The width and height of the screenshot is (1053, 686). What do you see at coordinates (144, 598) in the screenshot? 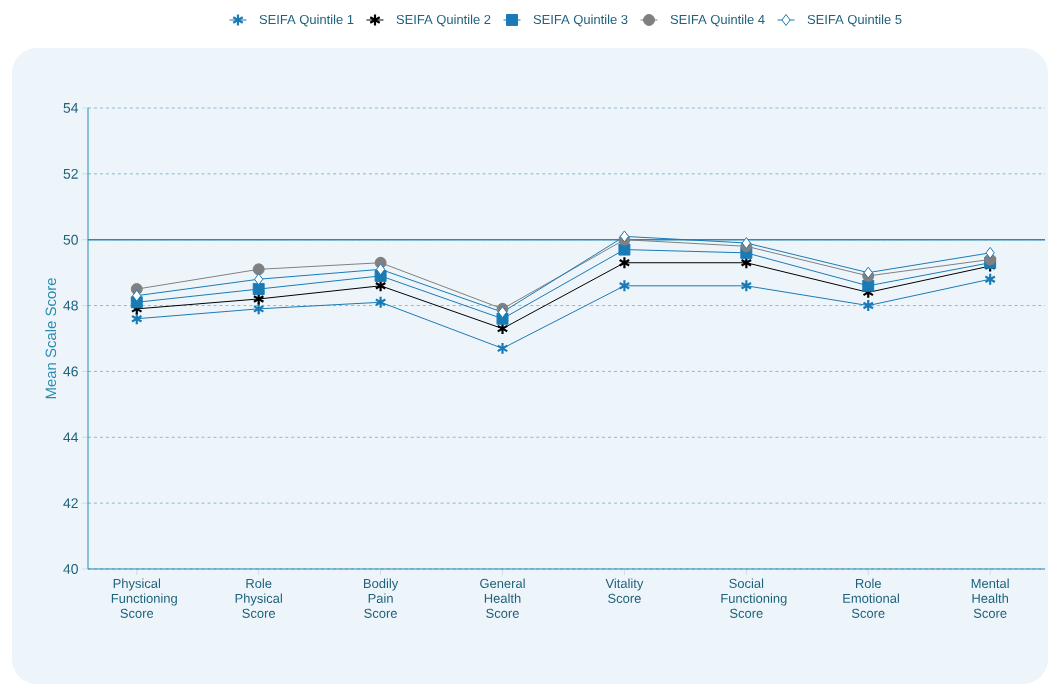
I see `x-tick-label: Physical Functioning Score` at bounding box center [144, 598].